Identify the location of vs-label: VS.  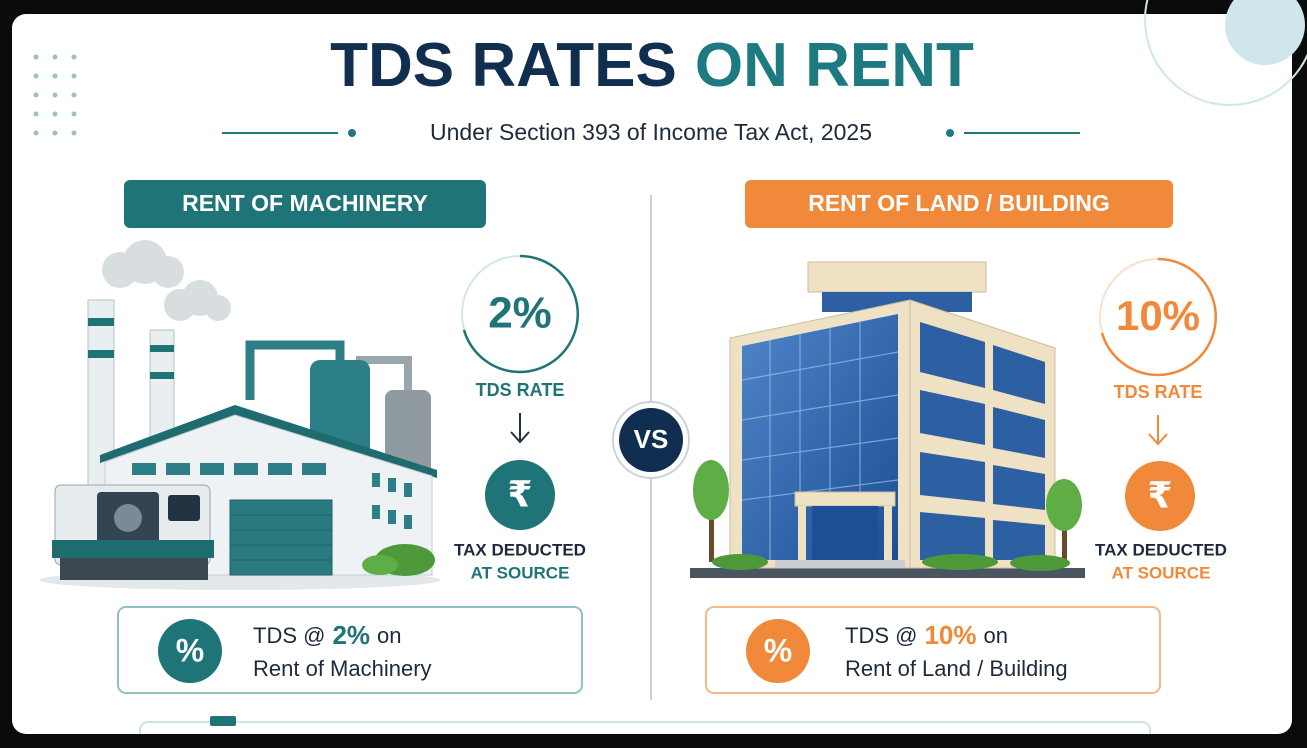
(651, 439).